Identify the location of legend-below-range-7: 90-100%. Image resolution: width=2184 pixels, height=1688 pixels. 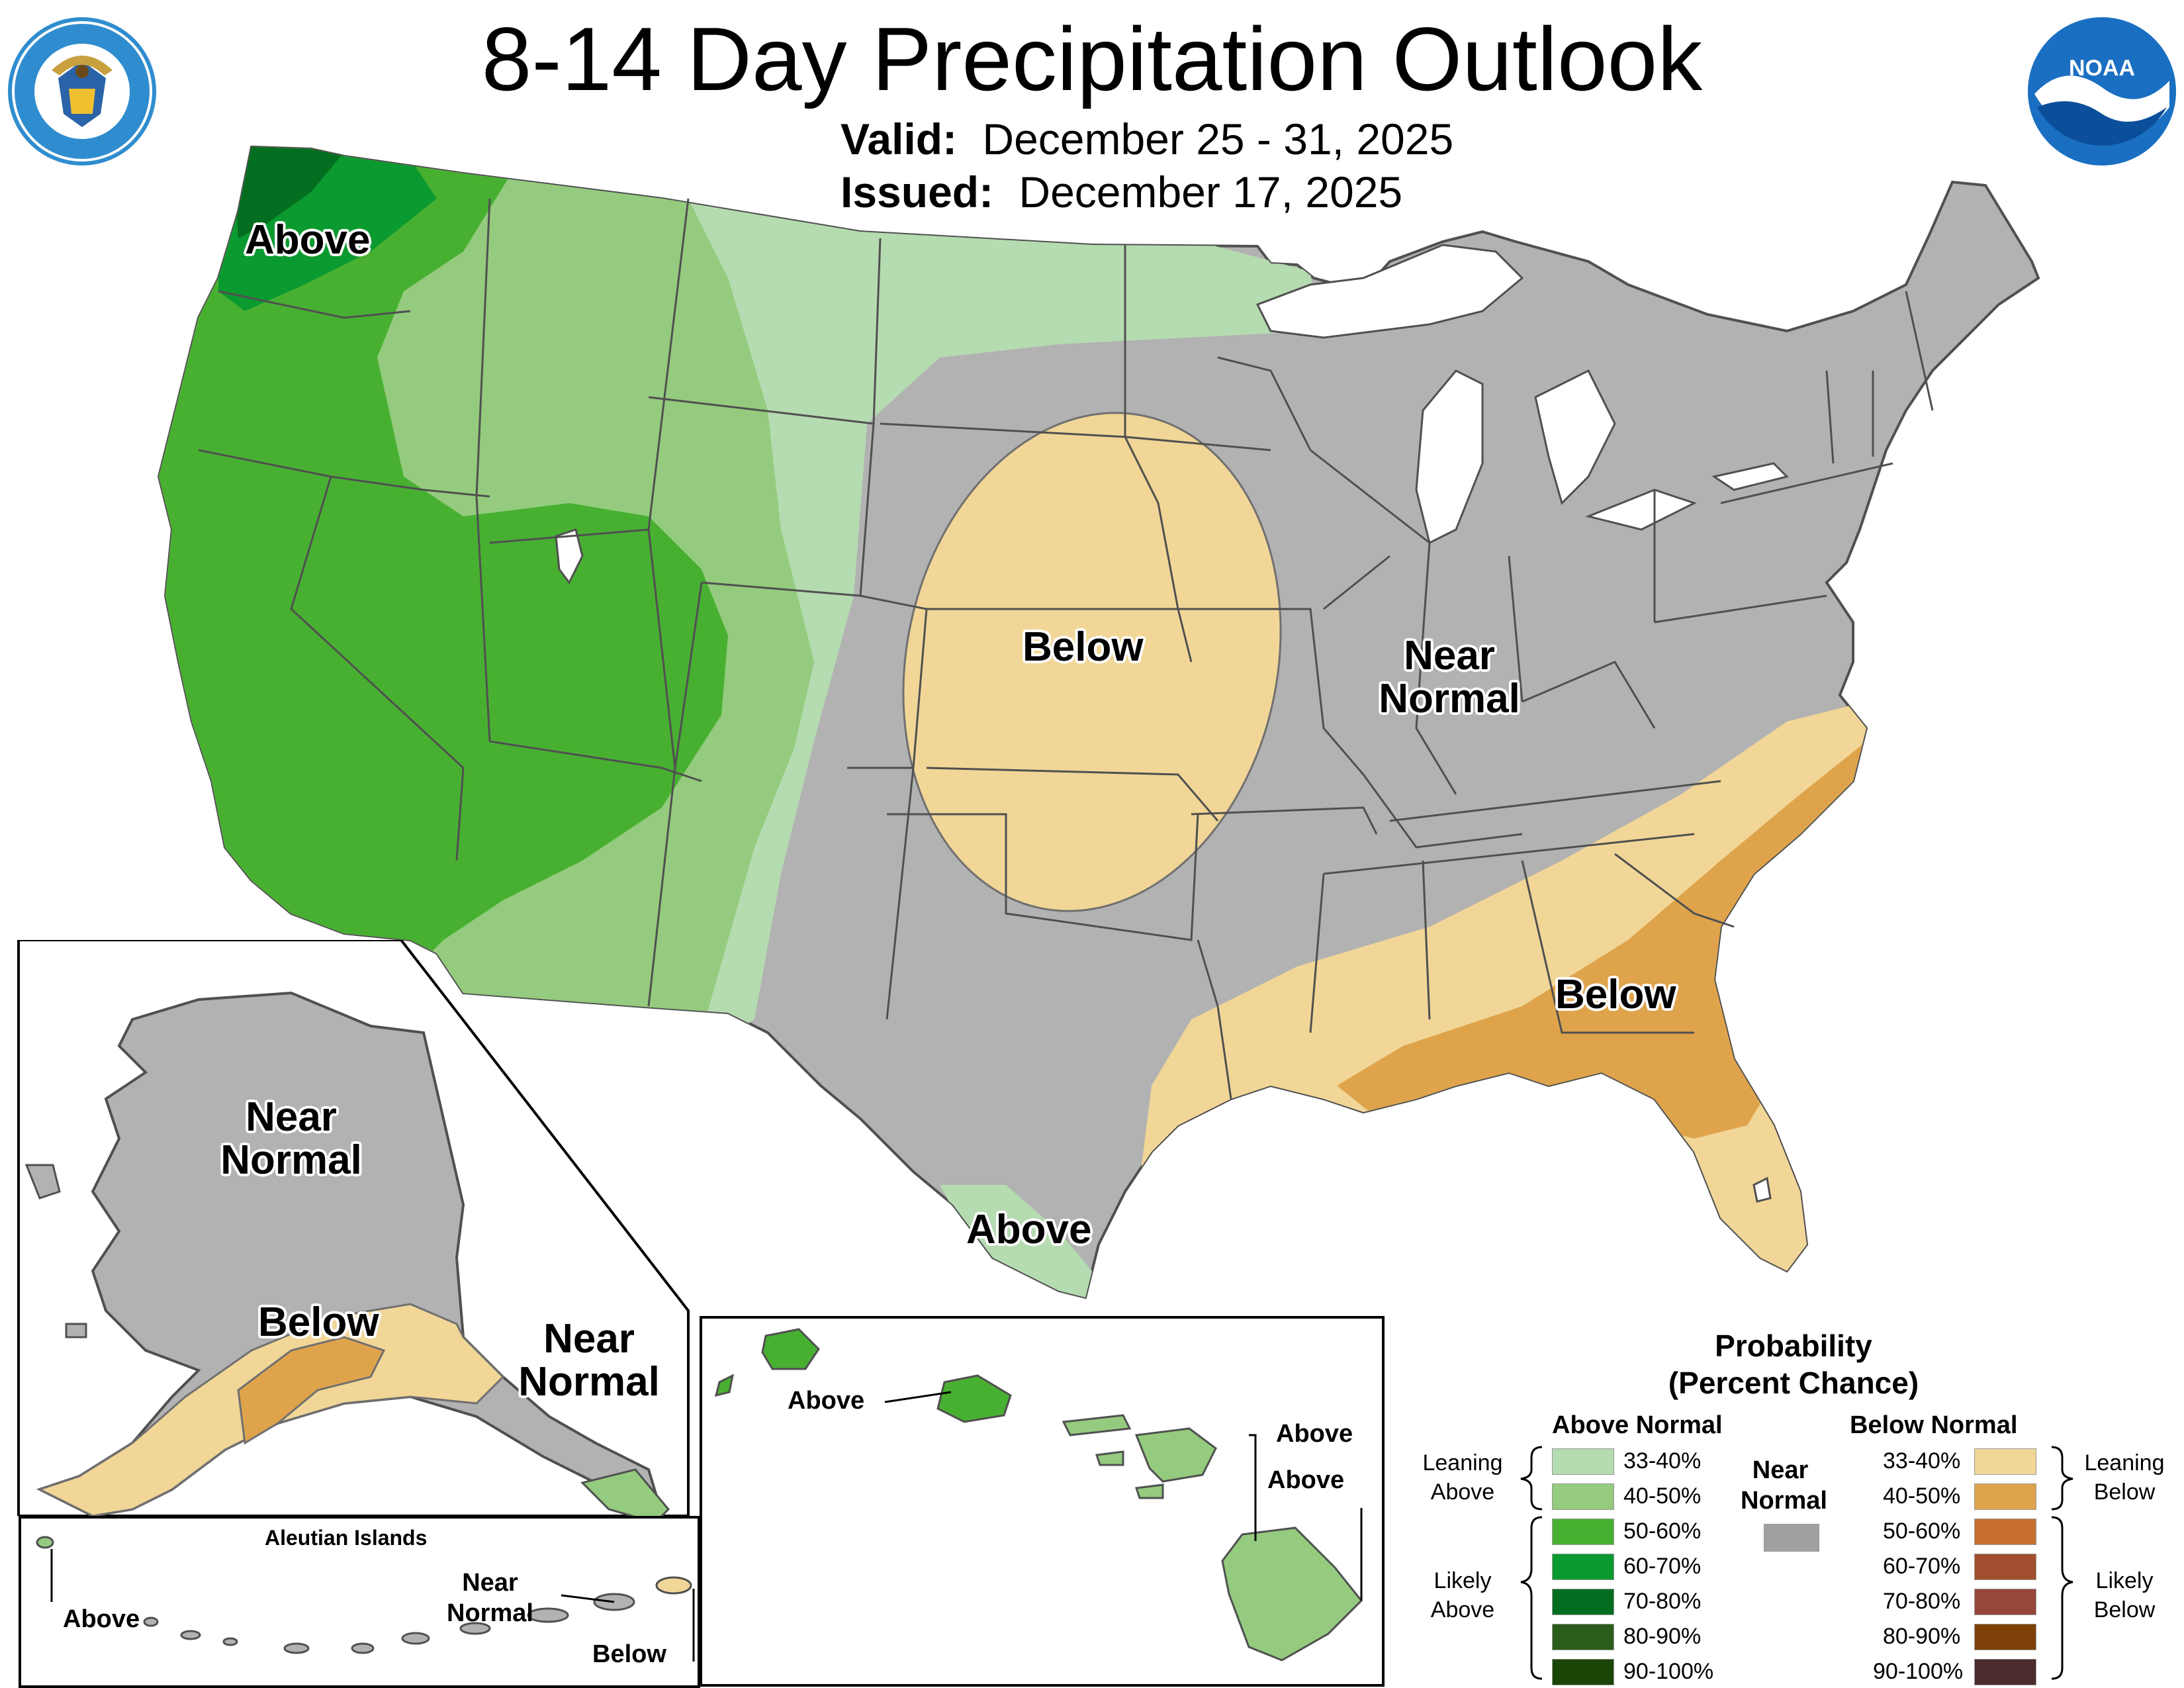
(1918, 1671).